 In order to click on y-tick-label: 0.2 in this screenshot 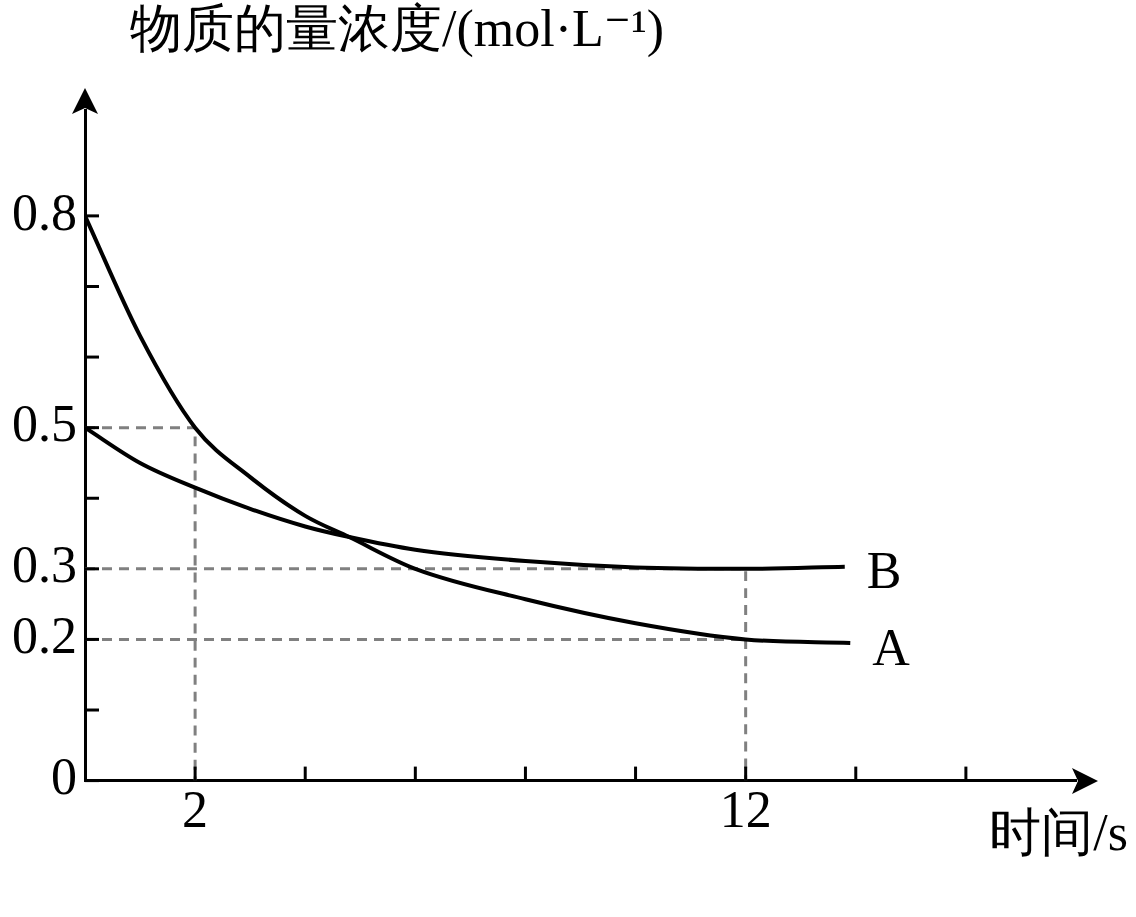, I will do `click(44, 636)`.